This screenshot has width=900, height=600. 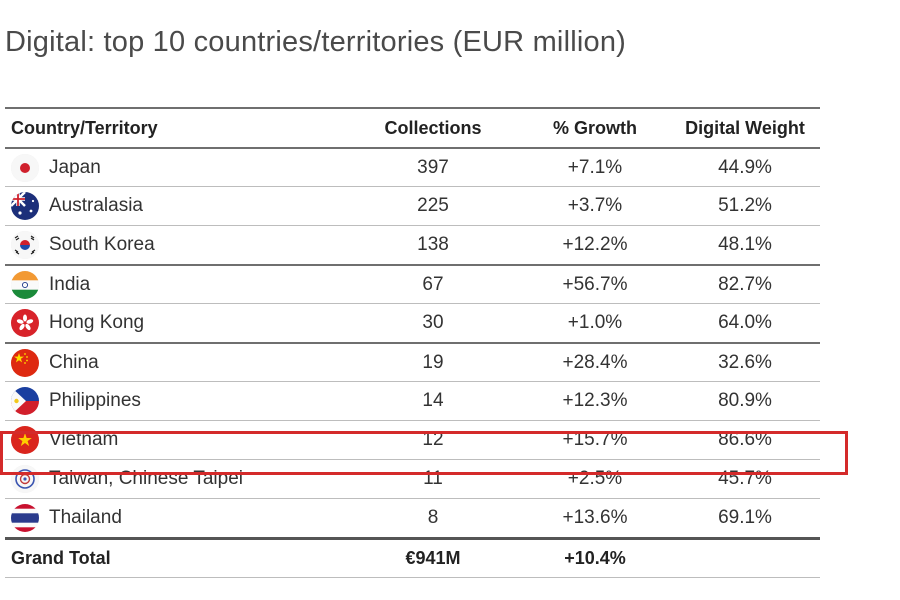 I want to click on table-row: Australasia 225 +3.7% 51.2%, so click(x=412, y=205).